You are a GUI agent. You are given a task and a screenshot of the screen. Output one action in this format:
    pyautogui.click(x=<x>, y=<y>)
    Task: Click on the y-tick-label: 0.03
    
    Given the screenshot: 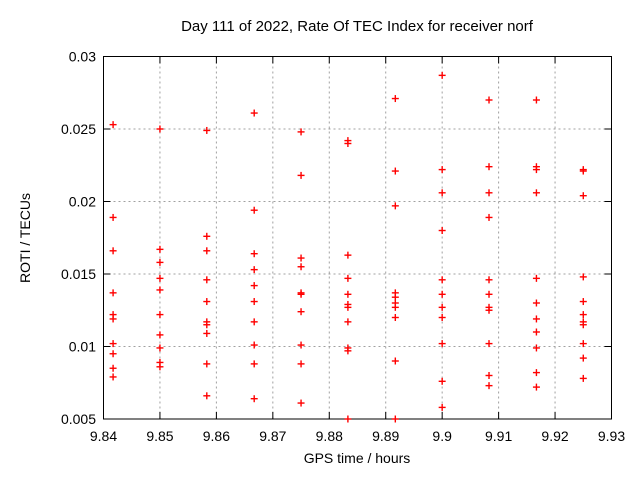 What is the action you would take?
    pyautogui.click(x=82, y=57)
    